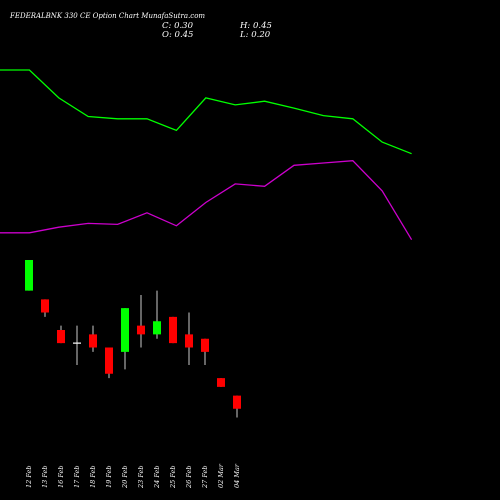  I want to click on open-value: O: 0.45, so click(178, 35).